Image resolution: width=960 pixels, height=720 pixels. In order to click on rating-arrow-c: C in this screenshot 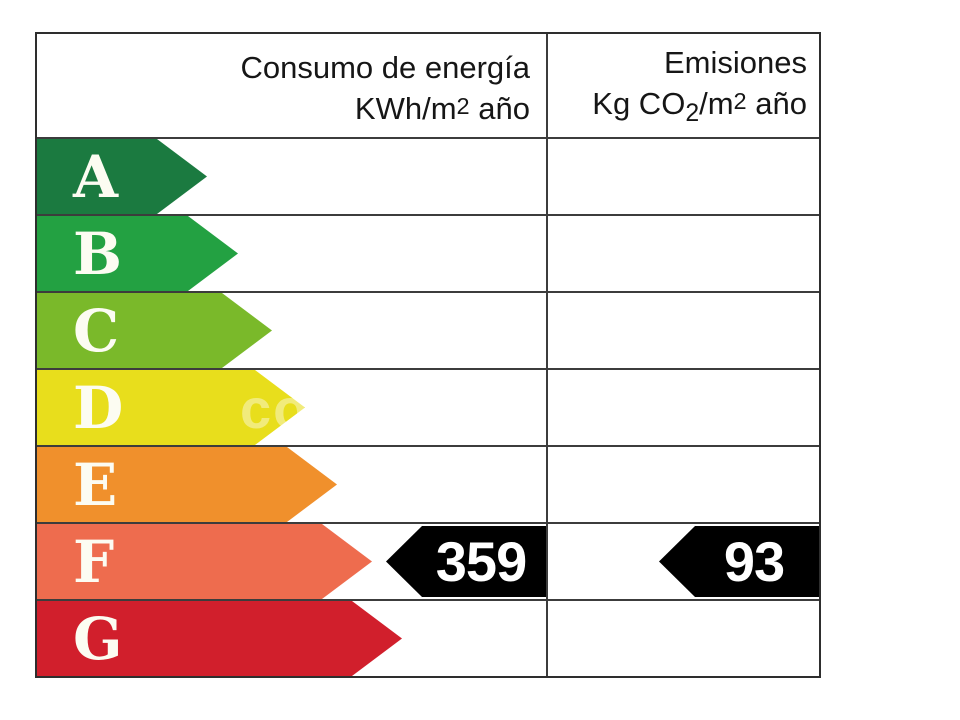, I will do `click(154, 330)`.